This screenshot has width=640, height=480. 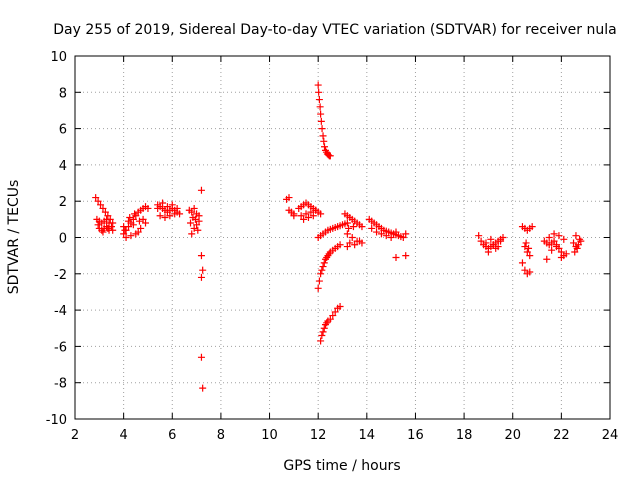 What do you see at coordinates (172, 435) in the screenshot?
I see `x-tick-label: 6` at bounding box center [172, 435].